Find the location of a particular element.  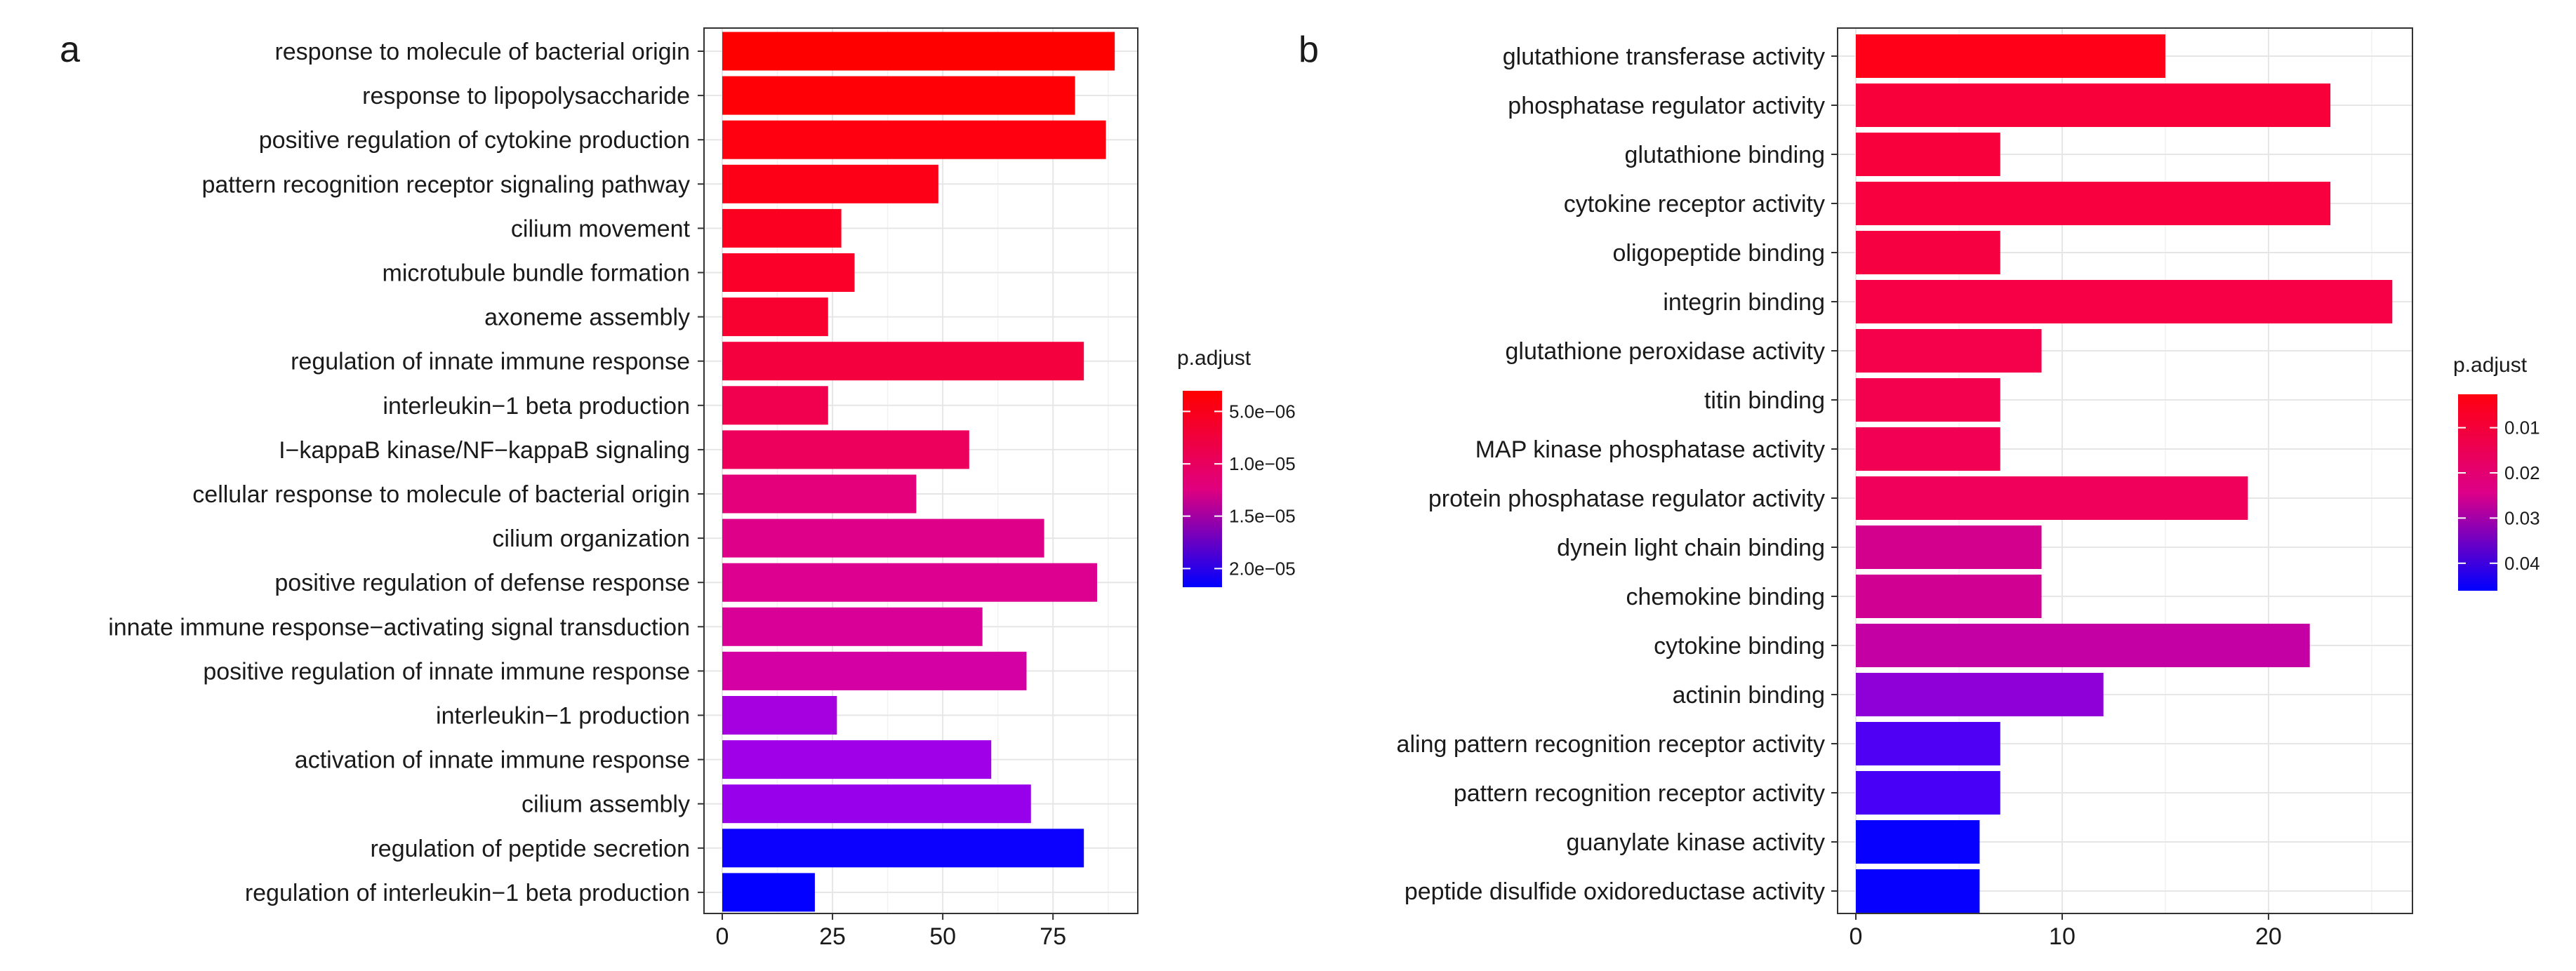

bar-activation-of-innate-immune-response is located at coordinates (857, 759).